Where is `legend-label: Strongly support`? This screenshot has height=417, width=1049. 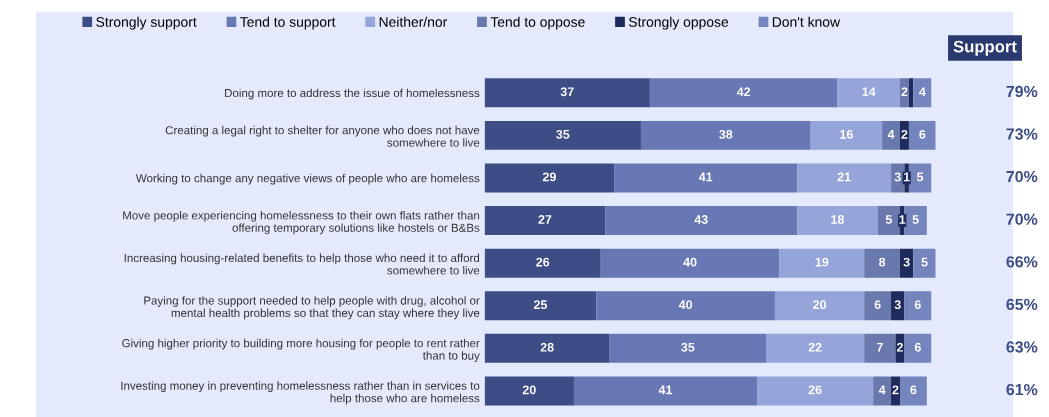 legend-label: Strongly support is located at coordinates (146, 23).